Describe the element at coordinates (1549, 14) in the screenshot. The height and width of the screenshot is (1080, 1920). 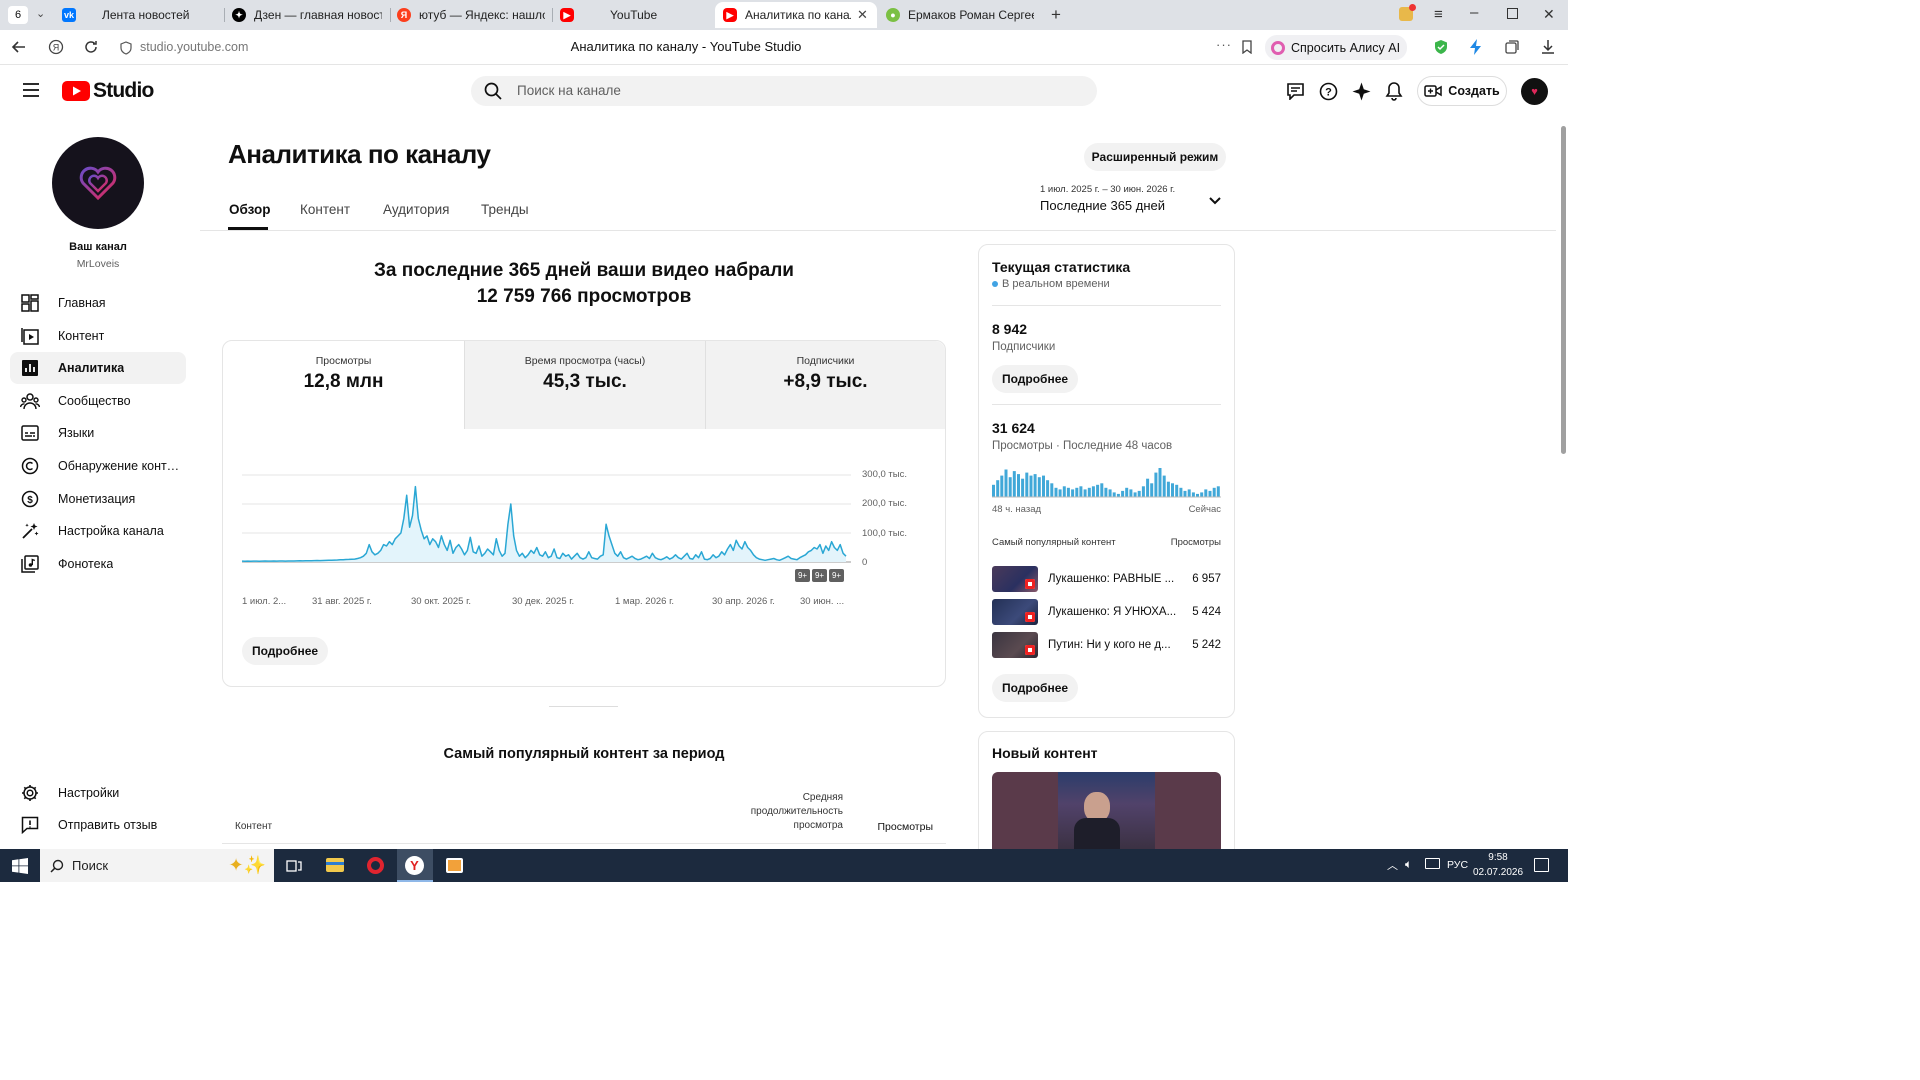
I see `close-window-icon: ✕` at that location.